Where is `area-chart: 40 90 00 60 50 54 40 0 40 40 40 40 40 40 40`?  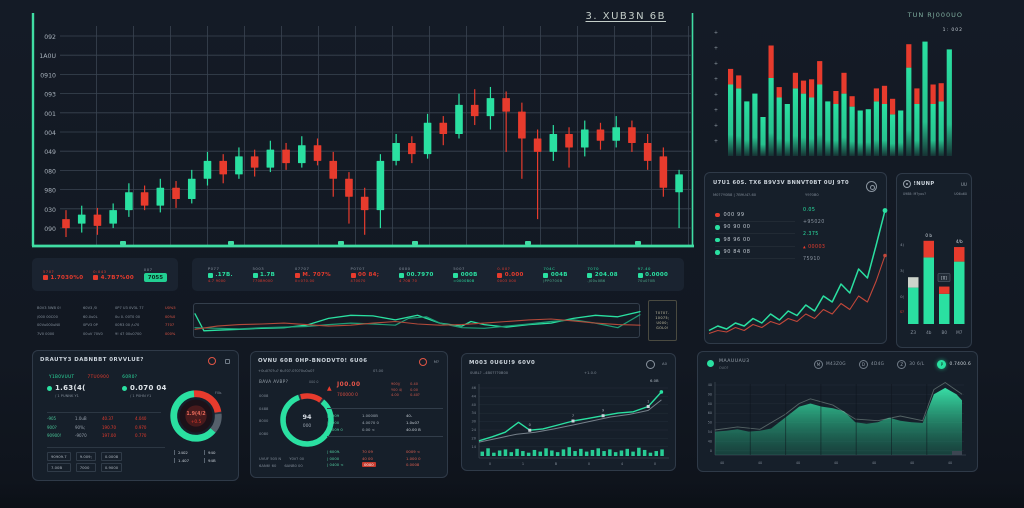
area-chart: 40 90 00 60 50 54 40 0 40 40 40 40 40 40 40 is located at coordinates (837, 423).